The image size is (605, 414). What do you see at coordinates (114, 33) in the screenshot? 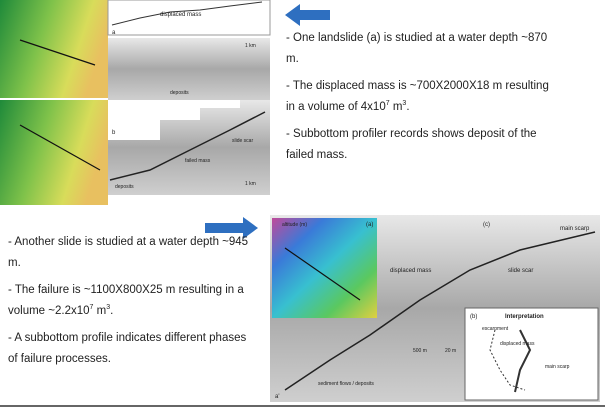
I see `fig-label: a` at bounding box center [114, 33].